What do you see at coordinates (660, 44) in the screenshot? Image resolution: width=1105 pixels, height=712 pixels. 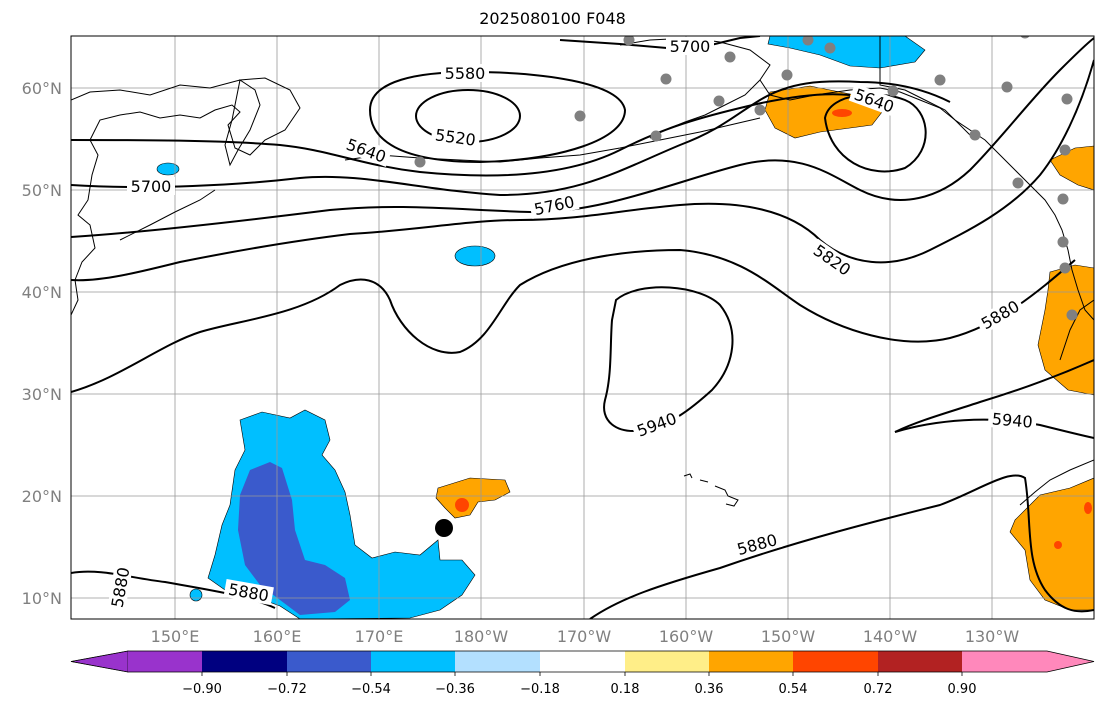 I see `contour-5700-north` at bounding box center [660, 44].